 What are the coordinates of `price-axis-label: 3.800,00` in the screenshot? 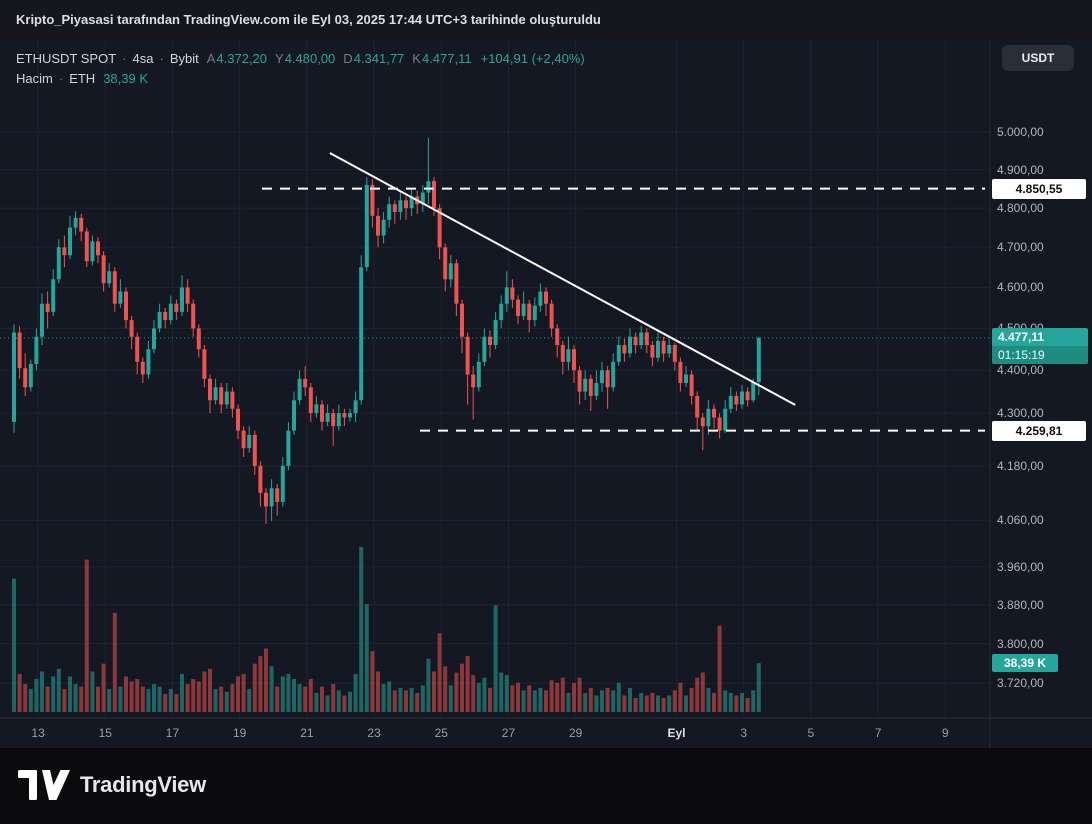 It's located at (1020, 643).